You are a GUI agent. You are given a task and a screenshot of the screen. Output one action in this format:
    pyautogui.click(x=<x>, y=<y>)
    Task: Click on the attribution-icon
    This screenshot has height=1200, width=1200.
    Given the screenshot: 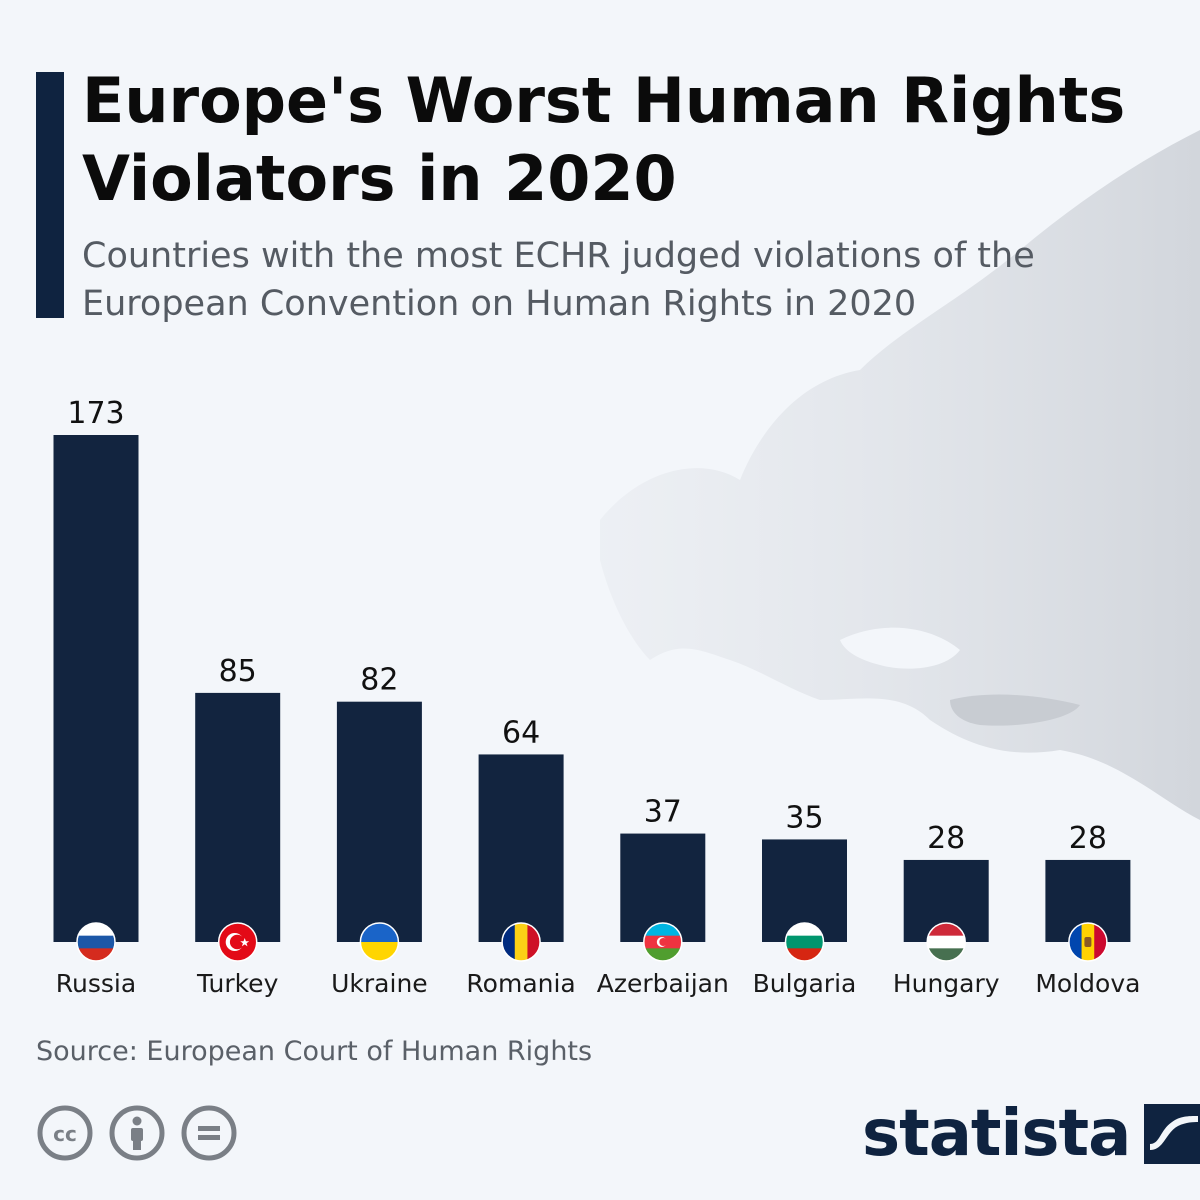 What is the action you would take?
    pyautogui.click(x=137, y=1133)
    